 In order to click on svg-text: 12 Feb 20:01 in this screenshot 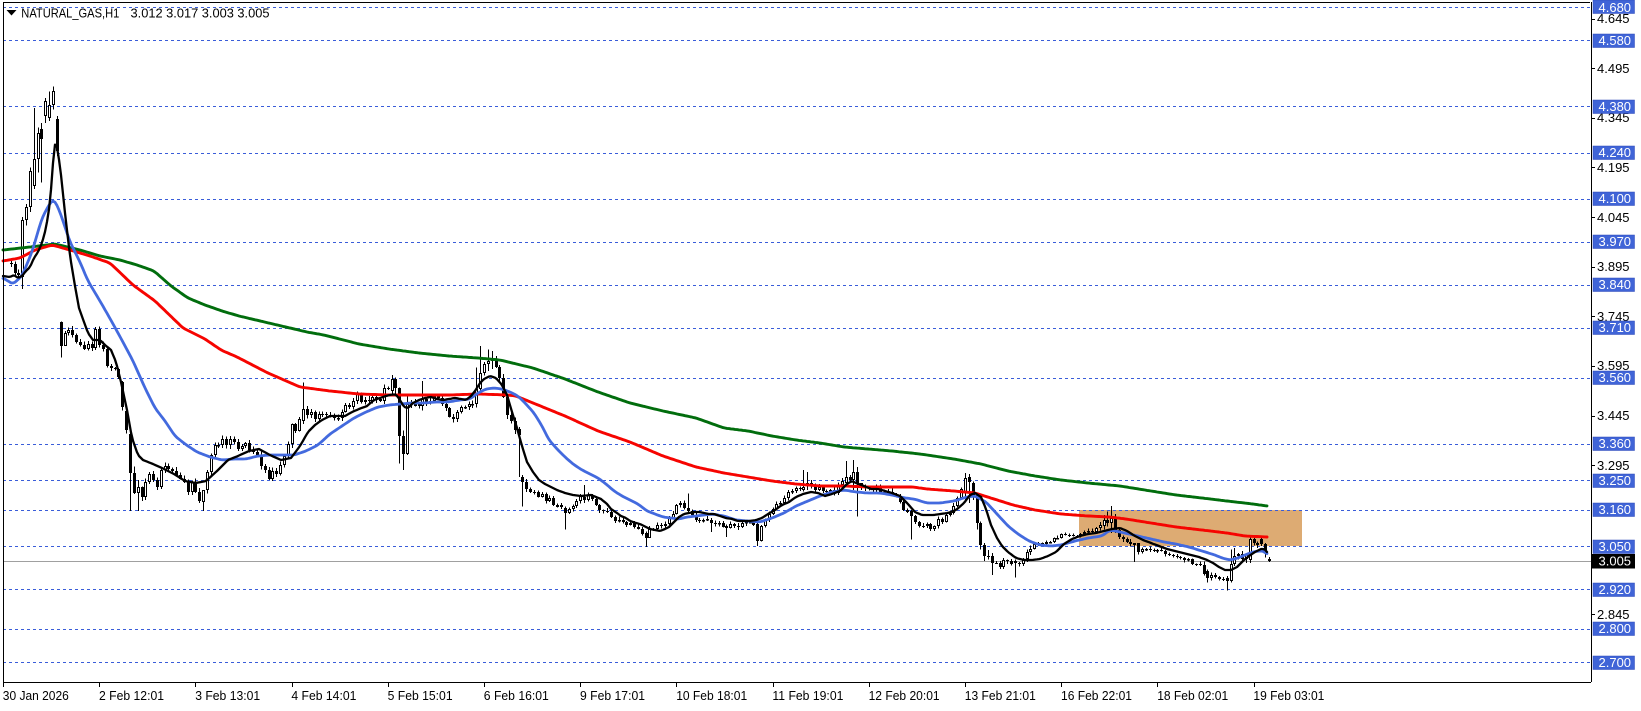, I will do `click(904, 695)`.